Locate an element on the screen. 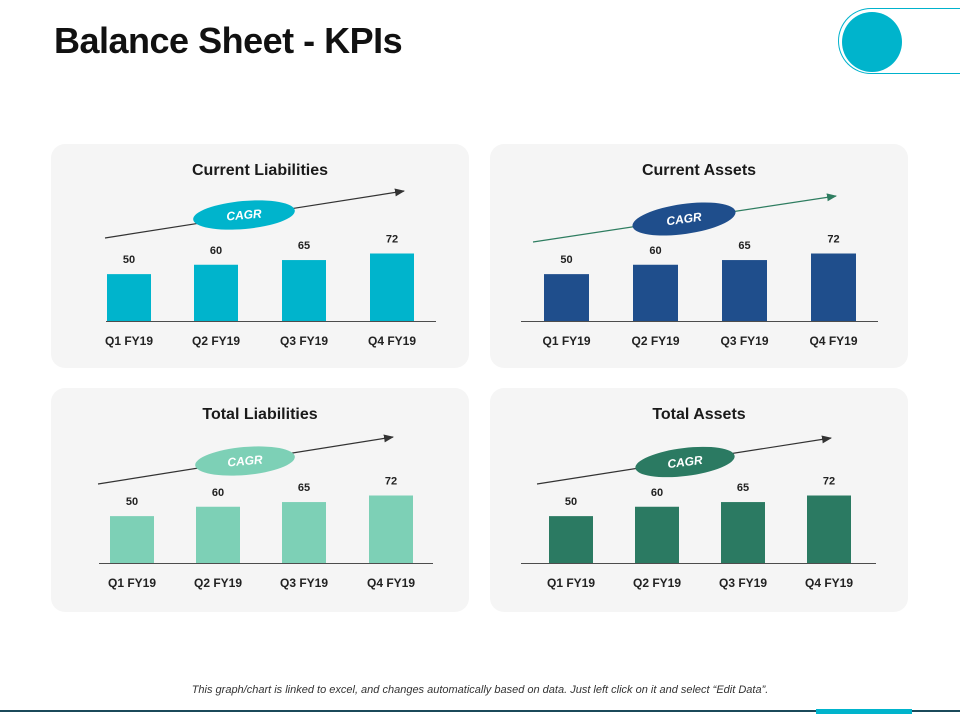 The width and height of the screenshot is (960, 720). page-title: Balance Sheet - KPIs is located at coordinates (228, 40).